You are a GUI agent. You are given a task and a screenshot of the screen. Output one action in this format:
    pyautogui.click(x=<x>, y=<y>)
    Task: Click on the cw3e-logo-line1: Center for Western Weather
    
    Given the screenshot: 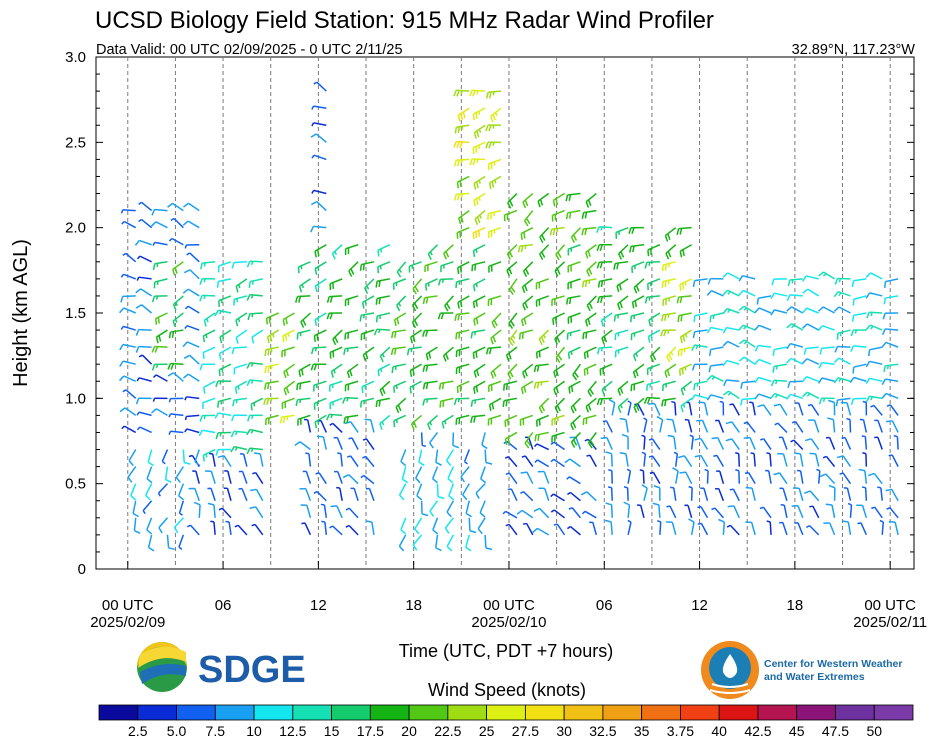 What is the action you would take?
    pyautogui.click(x=833, y=664)
    